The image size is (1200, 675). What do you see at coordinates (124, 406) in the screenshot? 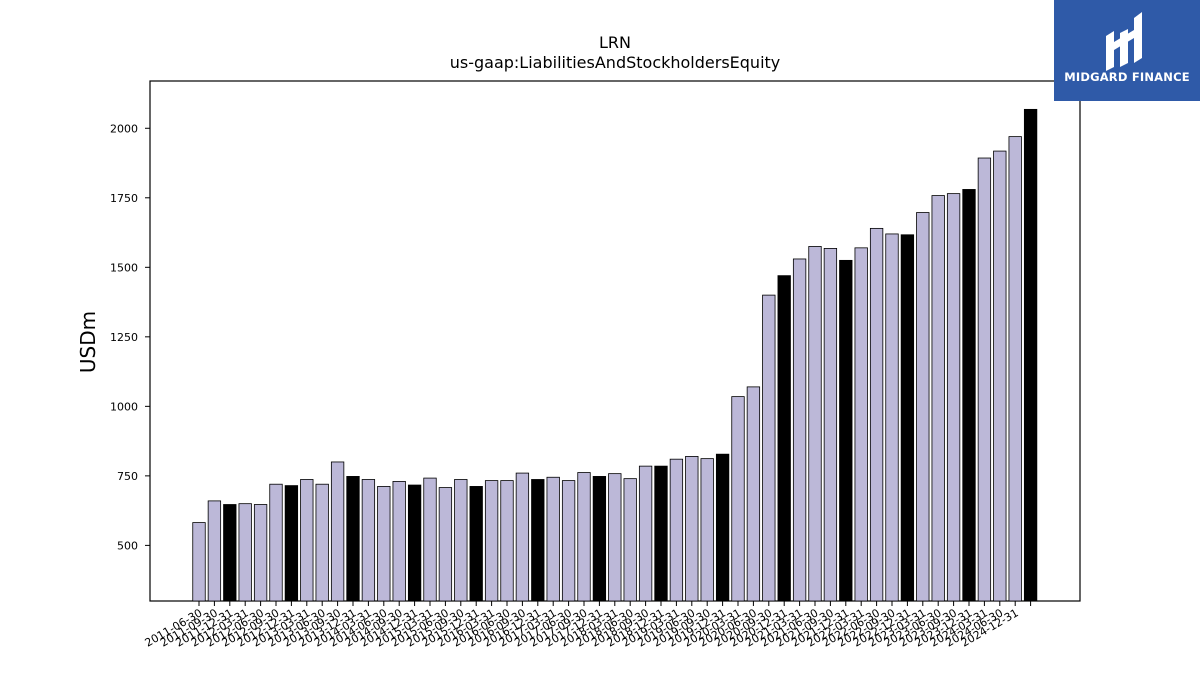
I see `y-tick-label: 1000` at bounding box center [124, 406].